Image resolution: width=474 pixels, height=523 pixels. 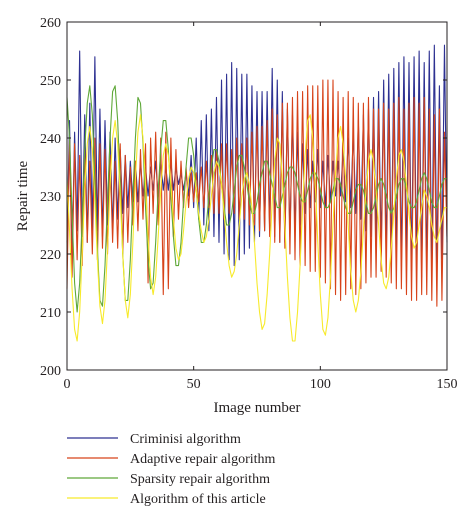 What do you see at coordinates (194, 384) in the screenshot?
I see `x-tick-label: 50` at bounding box center [194, 384].